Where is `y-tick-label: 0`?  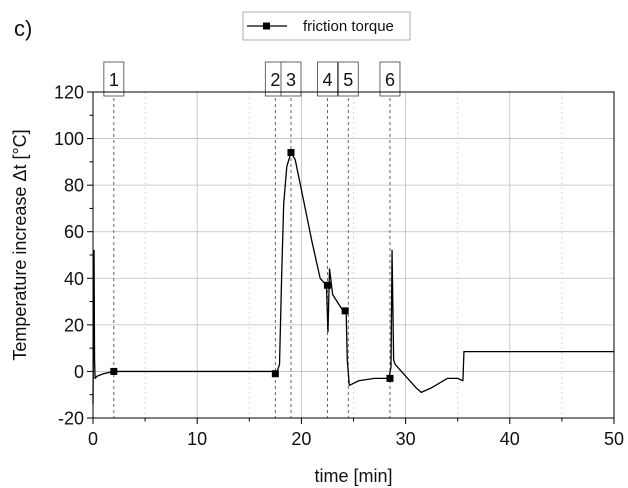
y-tick-label: 0 is located at coordinates (79, 372).